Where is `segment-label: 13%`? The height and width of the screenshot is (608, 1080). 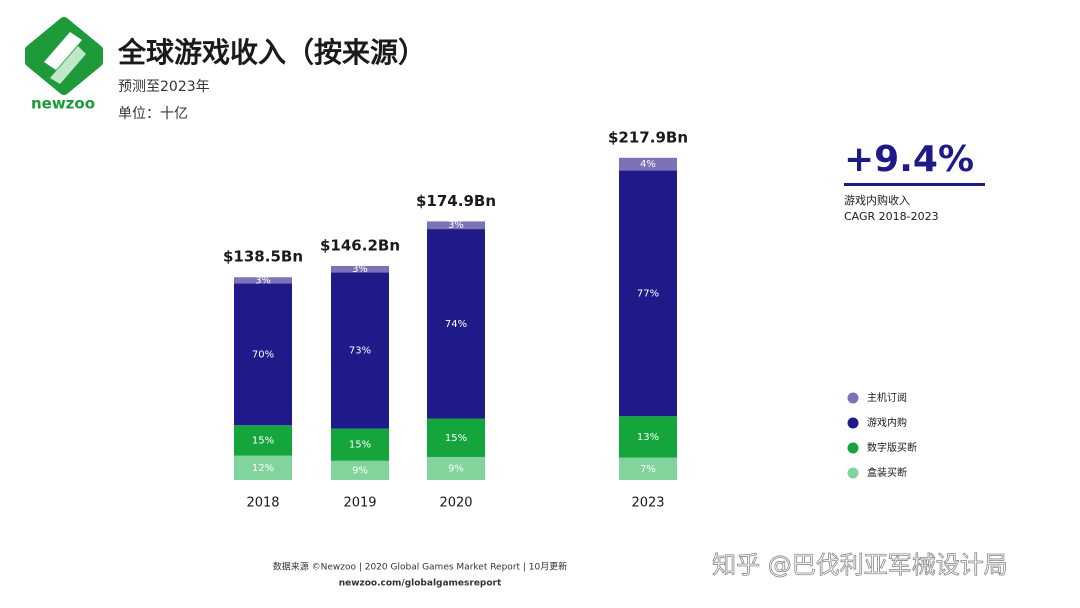 segment-label: 13% is located at coordinates (648, 437).